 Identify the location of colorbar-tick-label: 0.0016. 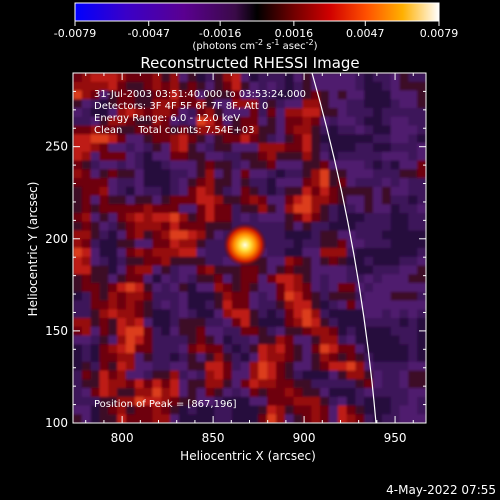
(294, 33).